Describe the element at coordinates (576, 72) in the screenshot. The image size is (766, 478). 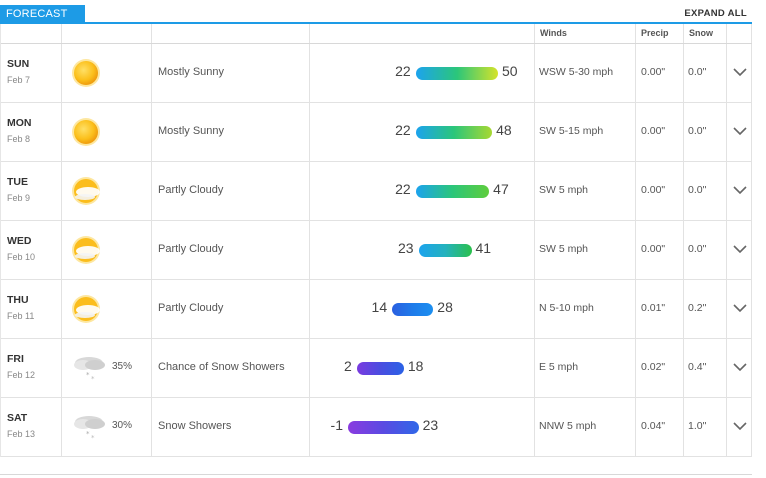
I see `winds-value: WSW 5-30 mph` at that location.